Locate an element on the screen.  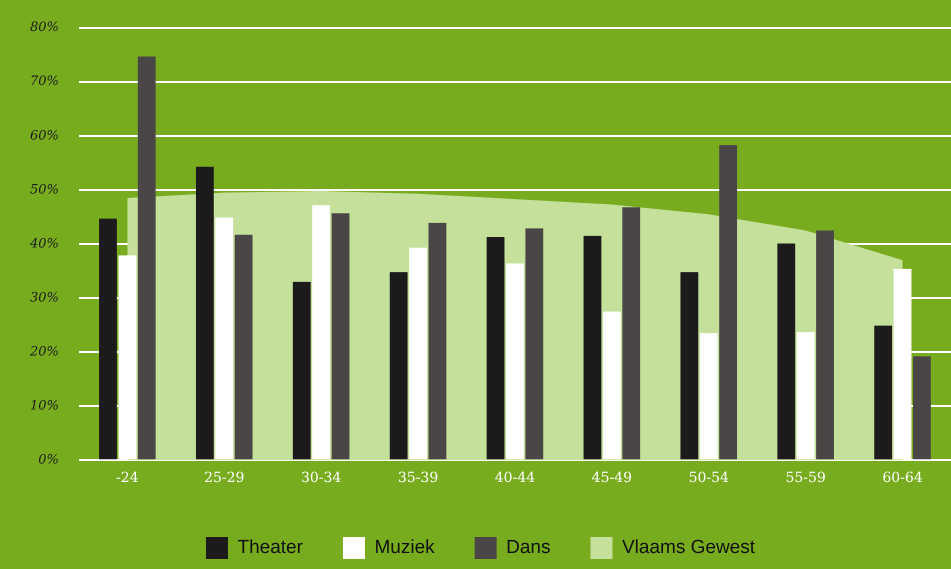
legend-label: Theater is located at coordinates (270, 547).